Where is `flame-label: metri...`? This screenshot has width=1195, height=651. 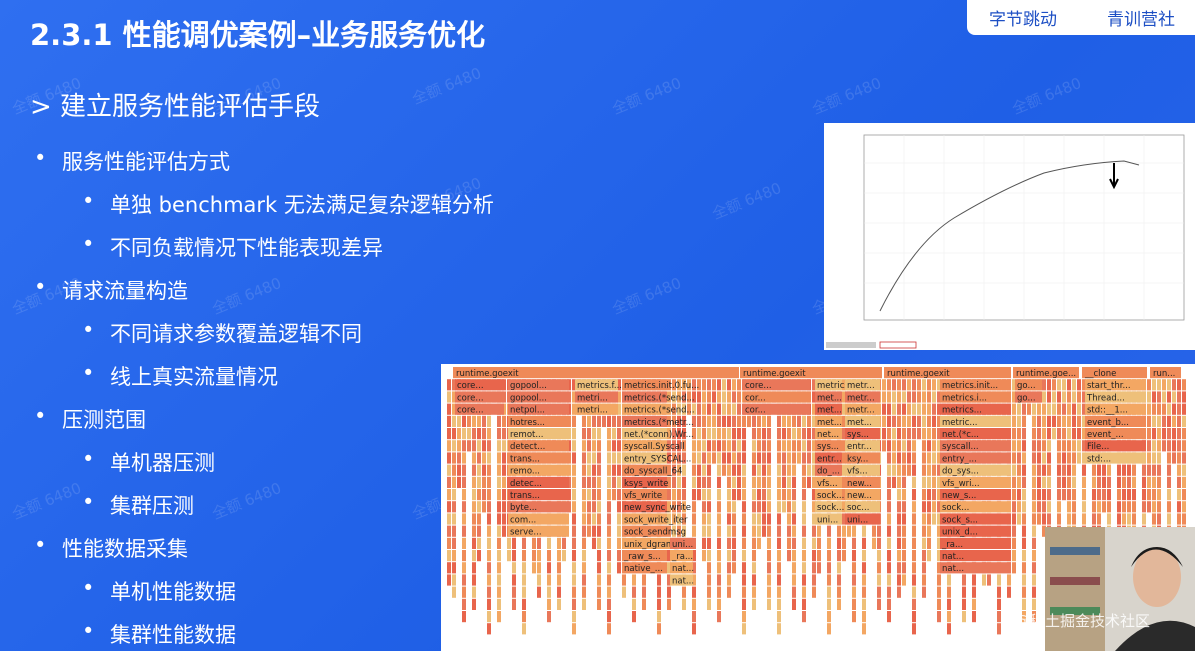
flame-label: metri... is located at coordinates (592, 398).